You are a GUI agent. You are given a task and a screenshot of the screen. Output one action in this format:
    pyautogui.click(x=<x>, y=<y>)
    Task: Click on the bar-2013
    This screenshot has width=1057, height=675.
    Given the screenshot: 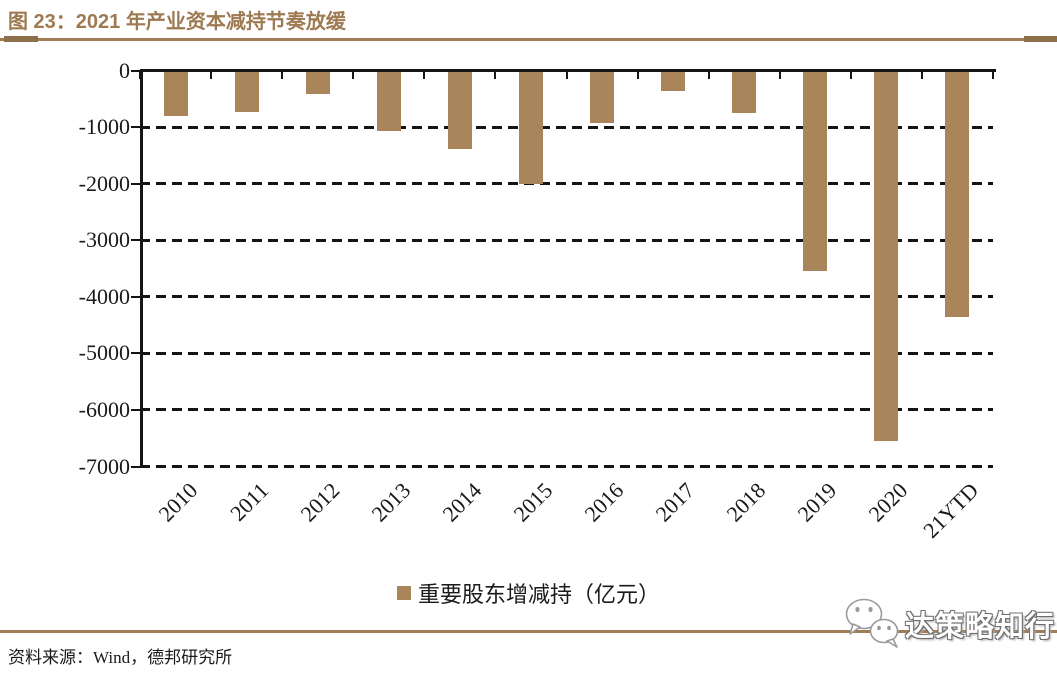 What is the action you would take?
    pyautogui.click(x=388, y=101)
    